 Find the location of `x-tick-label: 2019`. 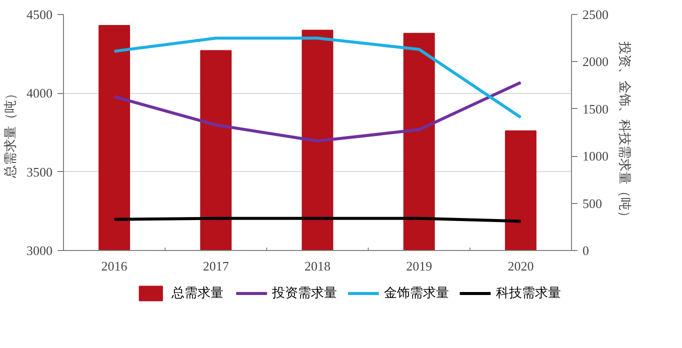

x-tick-label: 2019 is located at coordinates (419, 266).